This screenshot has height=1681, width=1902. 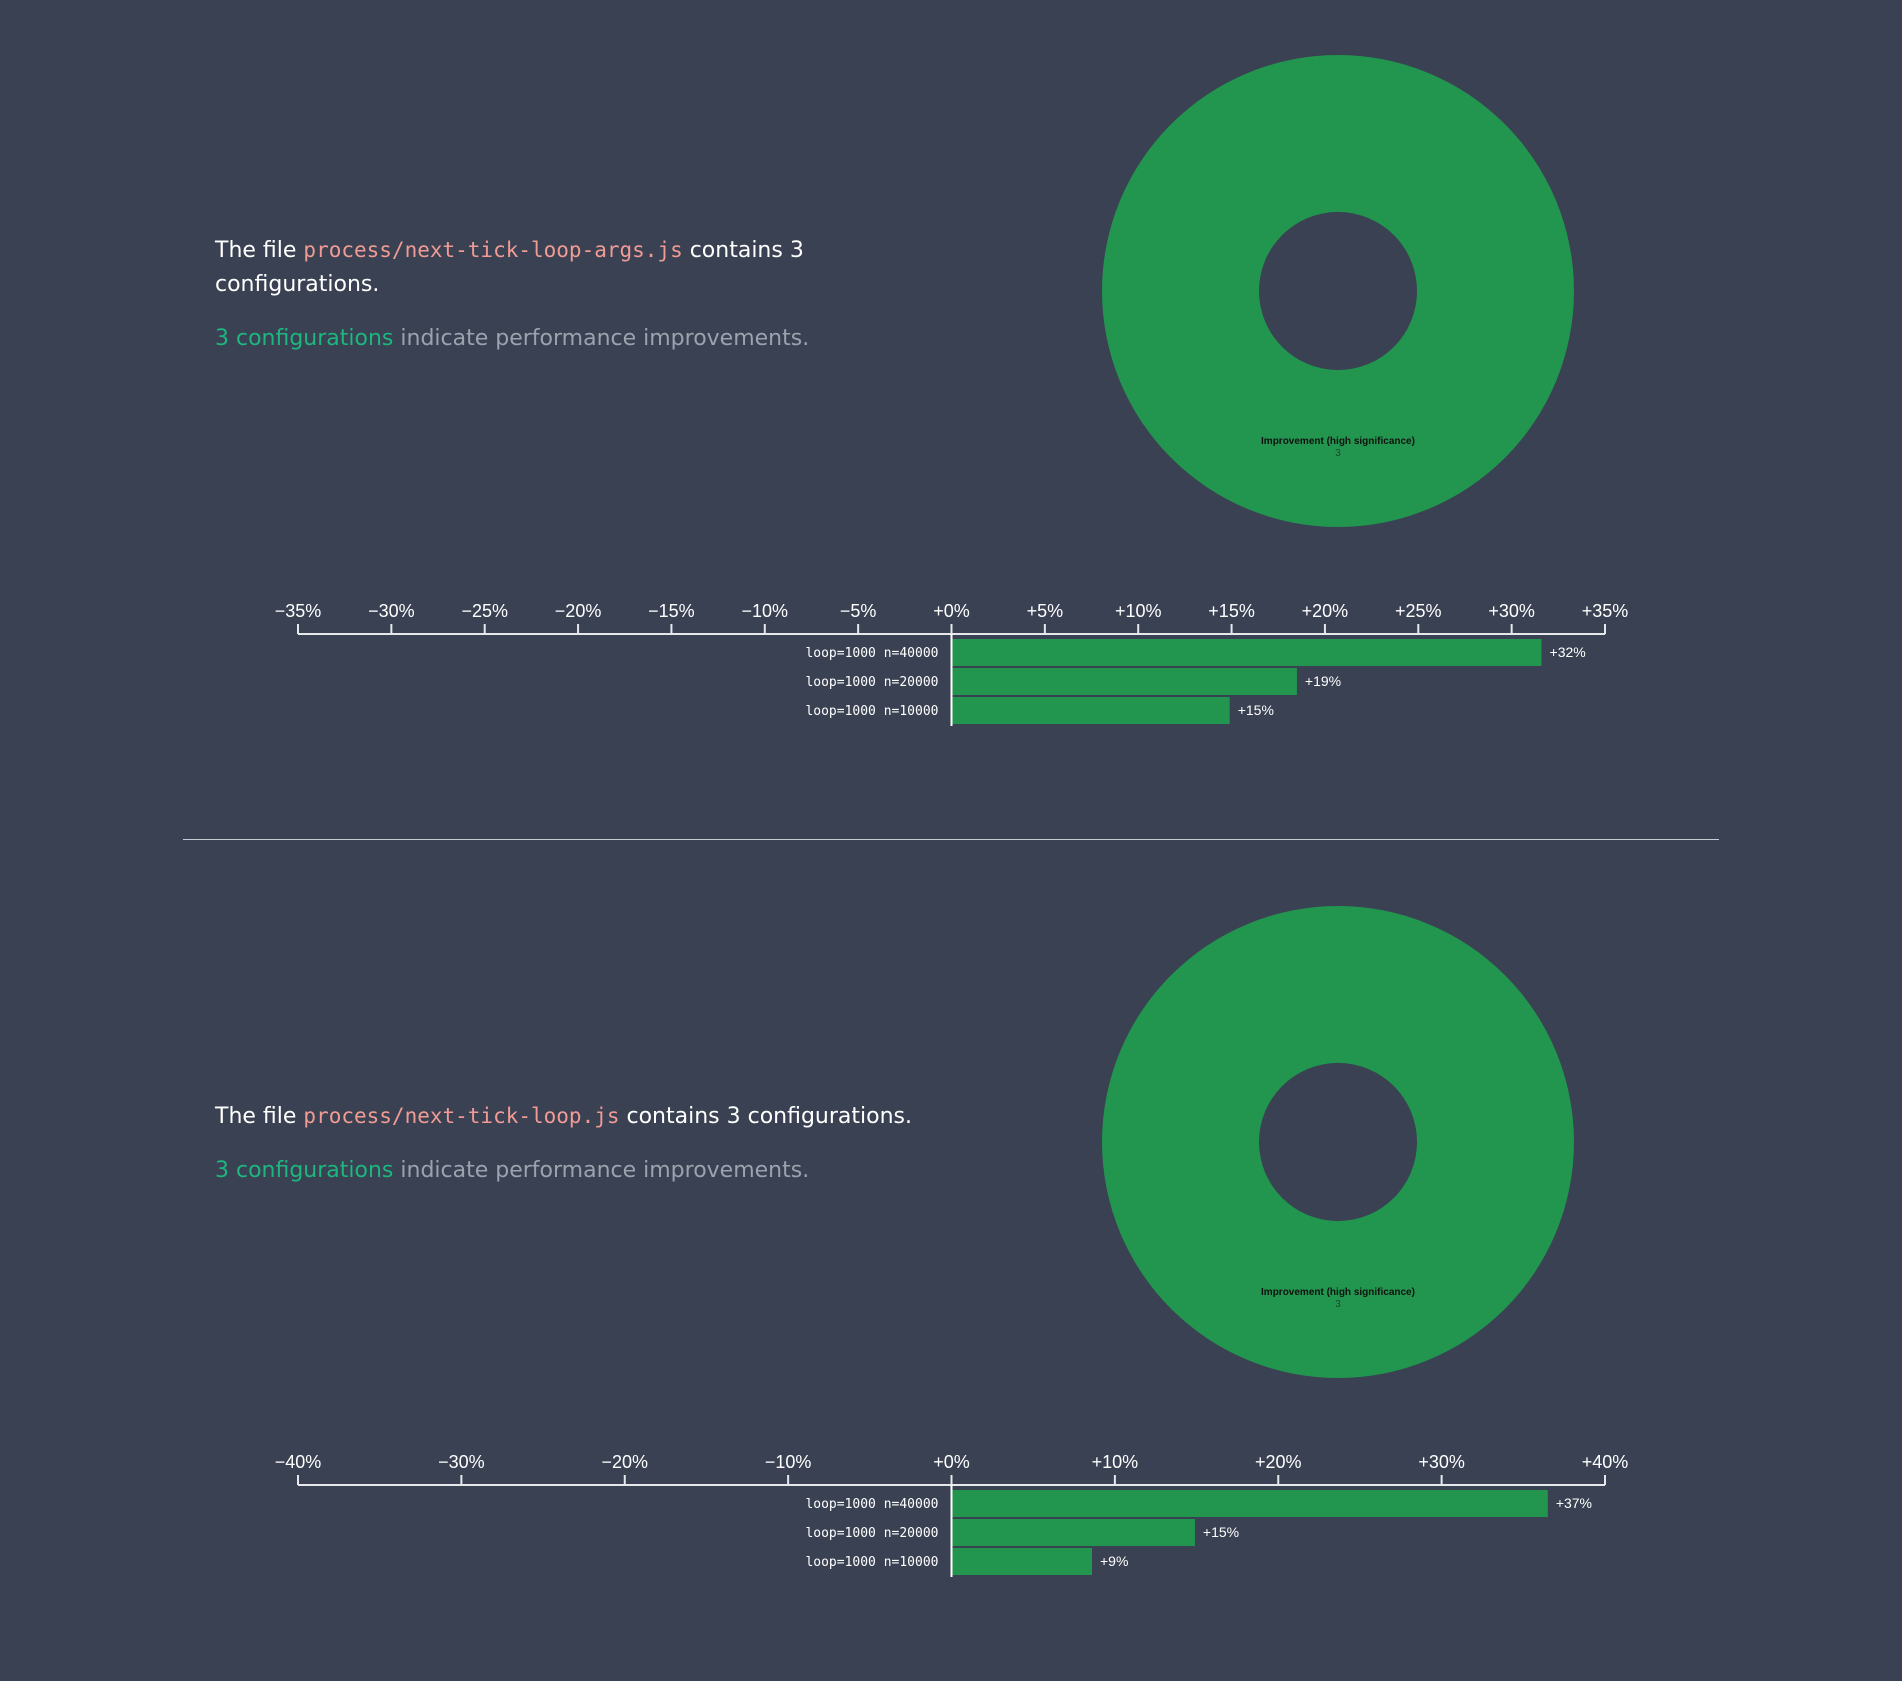 I want to click on bar-data-label: +37%, so click(x=1574, y=1503).